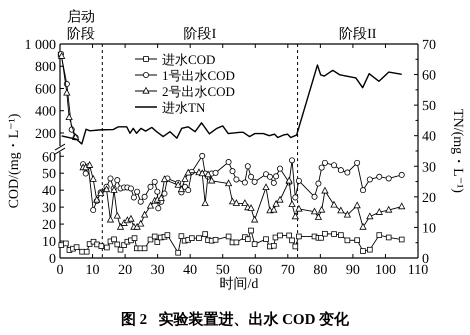 This screenshot has width=470, height=335. Describe the element at coordinates (255, 270) in the screenshot. I see `x-tick-label: 60` at that location.